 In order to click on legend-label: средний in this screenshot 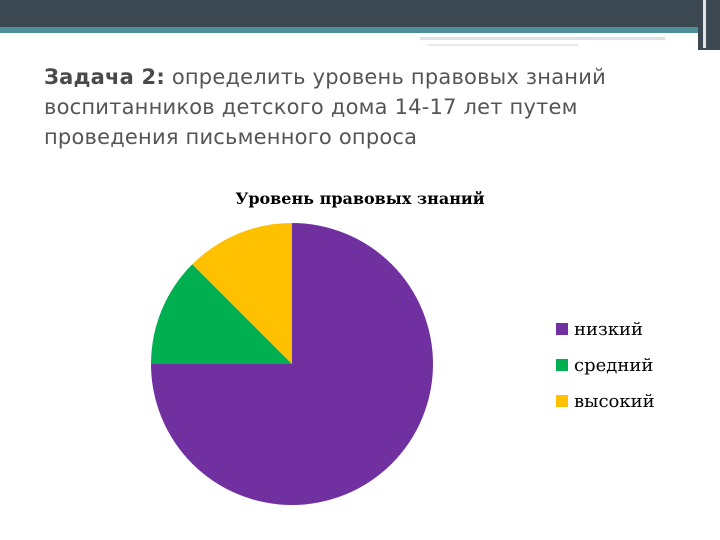, I will do `click(613, 365)`.